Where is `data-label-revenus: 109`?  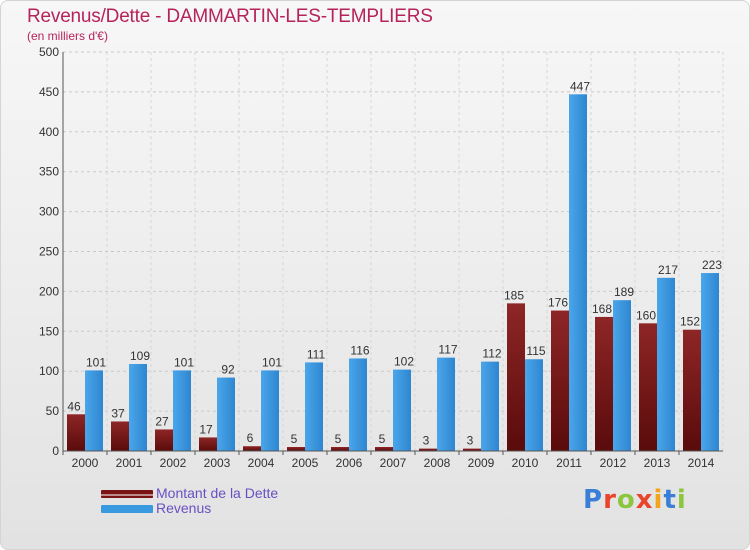
data-label-revenus: 109 is located at coordinates (140, 356).